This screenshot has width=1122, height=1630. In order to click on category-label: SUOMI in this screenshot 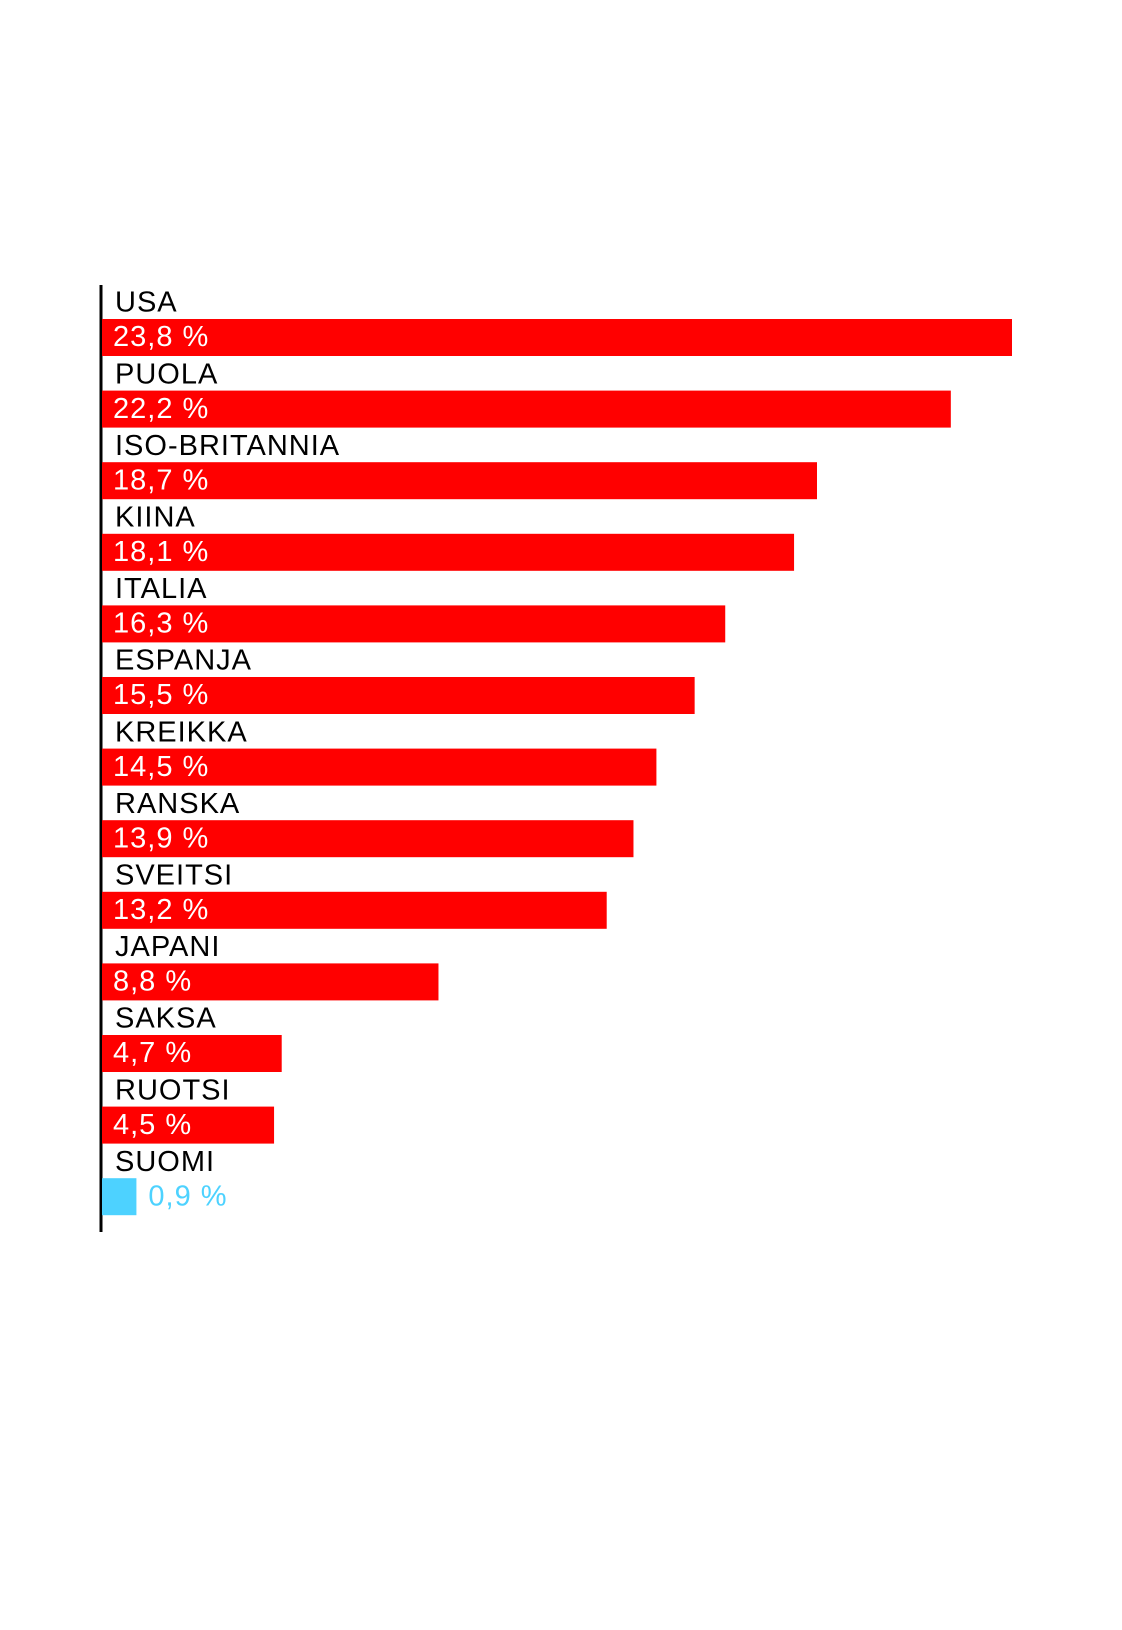, I will do `click(165, 1162)`.